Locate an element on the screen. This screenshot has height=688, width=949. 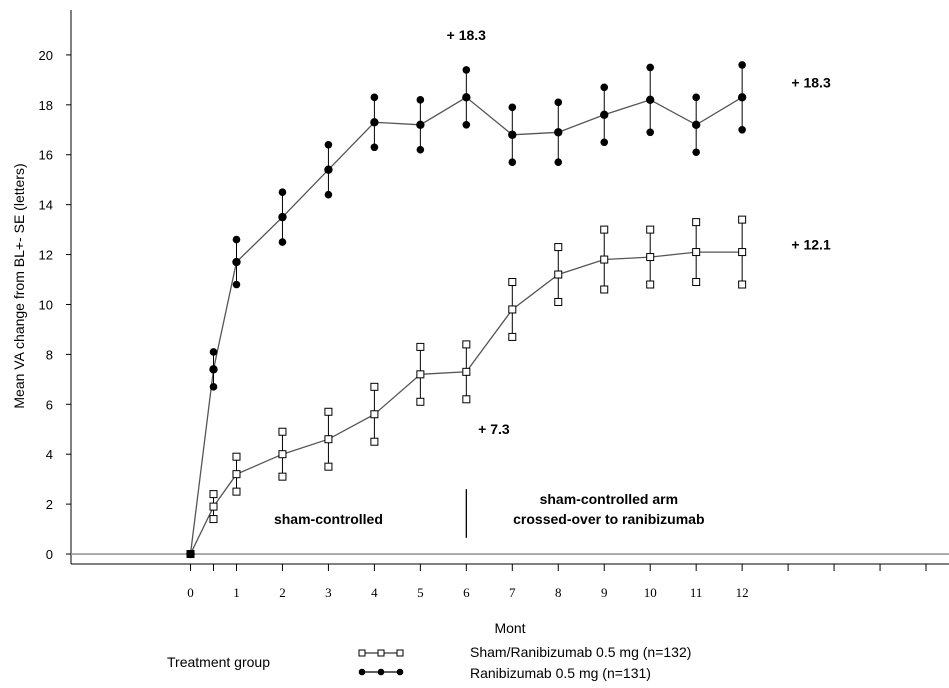
x-tick-label: 8 is located at coordinates (558, 592).